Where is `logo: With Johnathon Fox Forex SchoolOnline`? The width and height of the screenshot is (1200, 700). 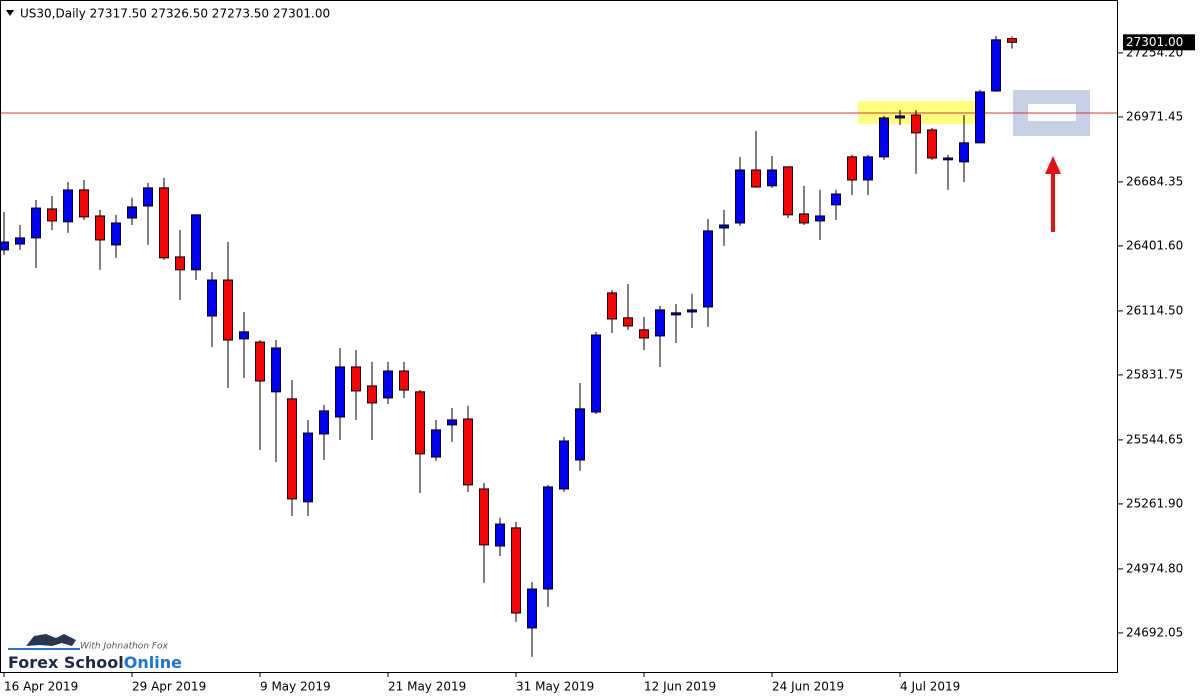
logo: With Johnathon Fox Forex SchoolOnline is located at coordinates (95, 653).